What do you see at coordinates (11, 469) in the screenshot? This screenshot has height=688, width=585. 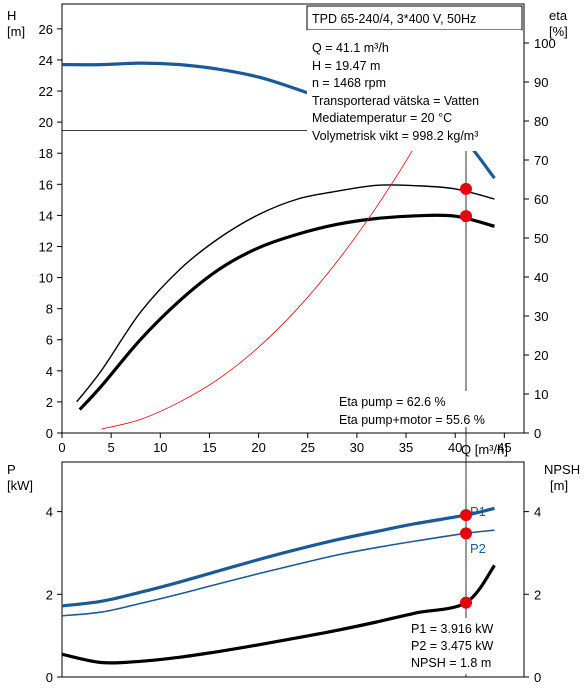 I see `p-axis-label-line1: P` at bounding box center [11, 469].